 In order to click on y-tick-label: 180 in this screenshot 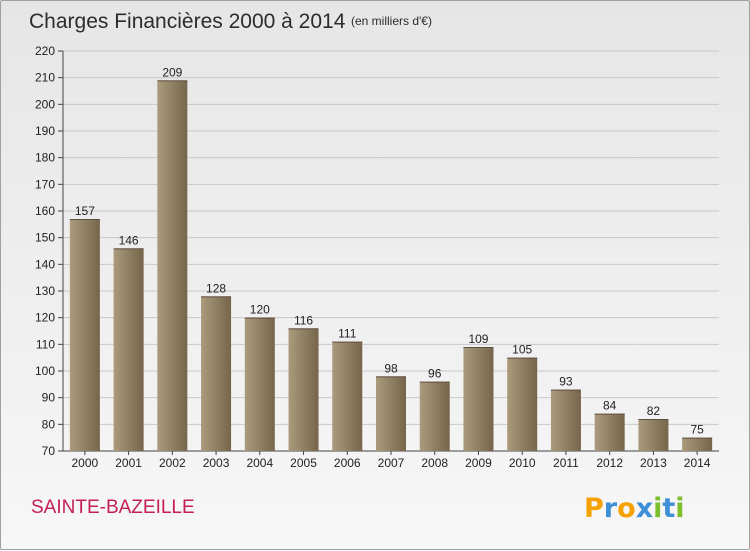, I will do `click(45, 158)`.